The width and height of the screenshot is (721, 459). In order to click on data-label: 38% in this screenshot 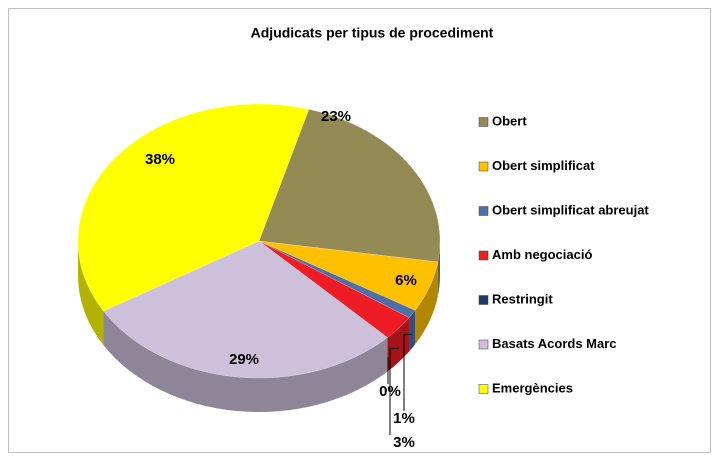, I will do `click(160, 159)`.